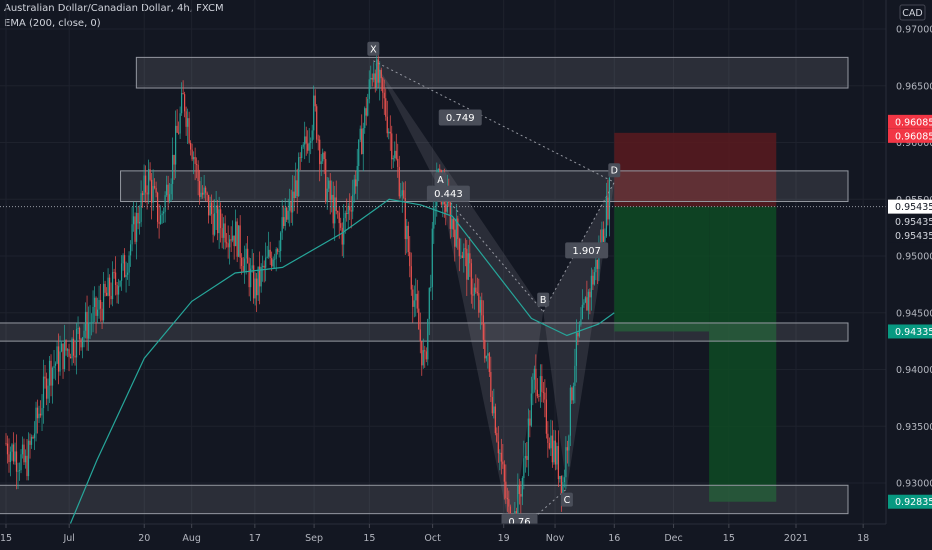  I want to click on x-tick-label: Aug, so click(191, 538).